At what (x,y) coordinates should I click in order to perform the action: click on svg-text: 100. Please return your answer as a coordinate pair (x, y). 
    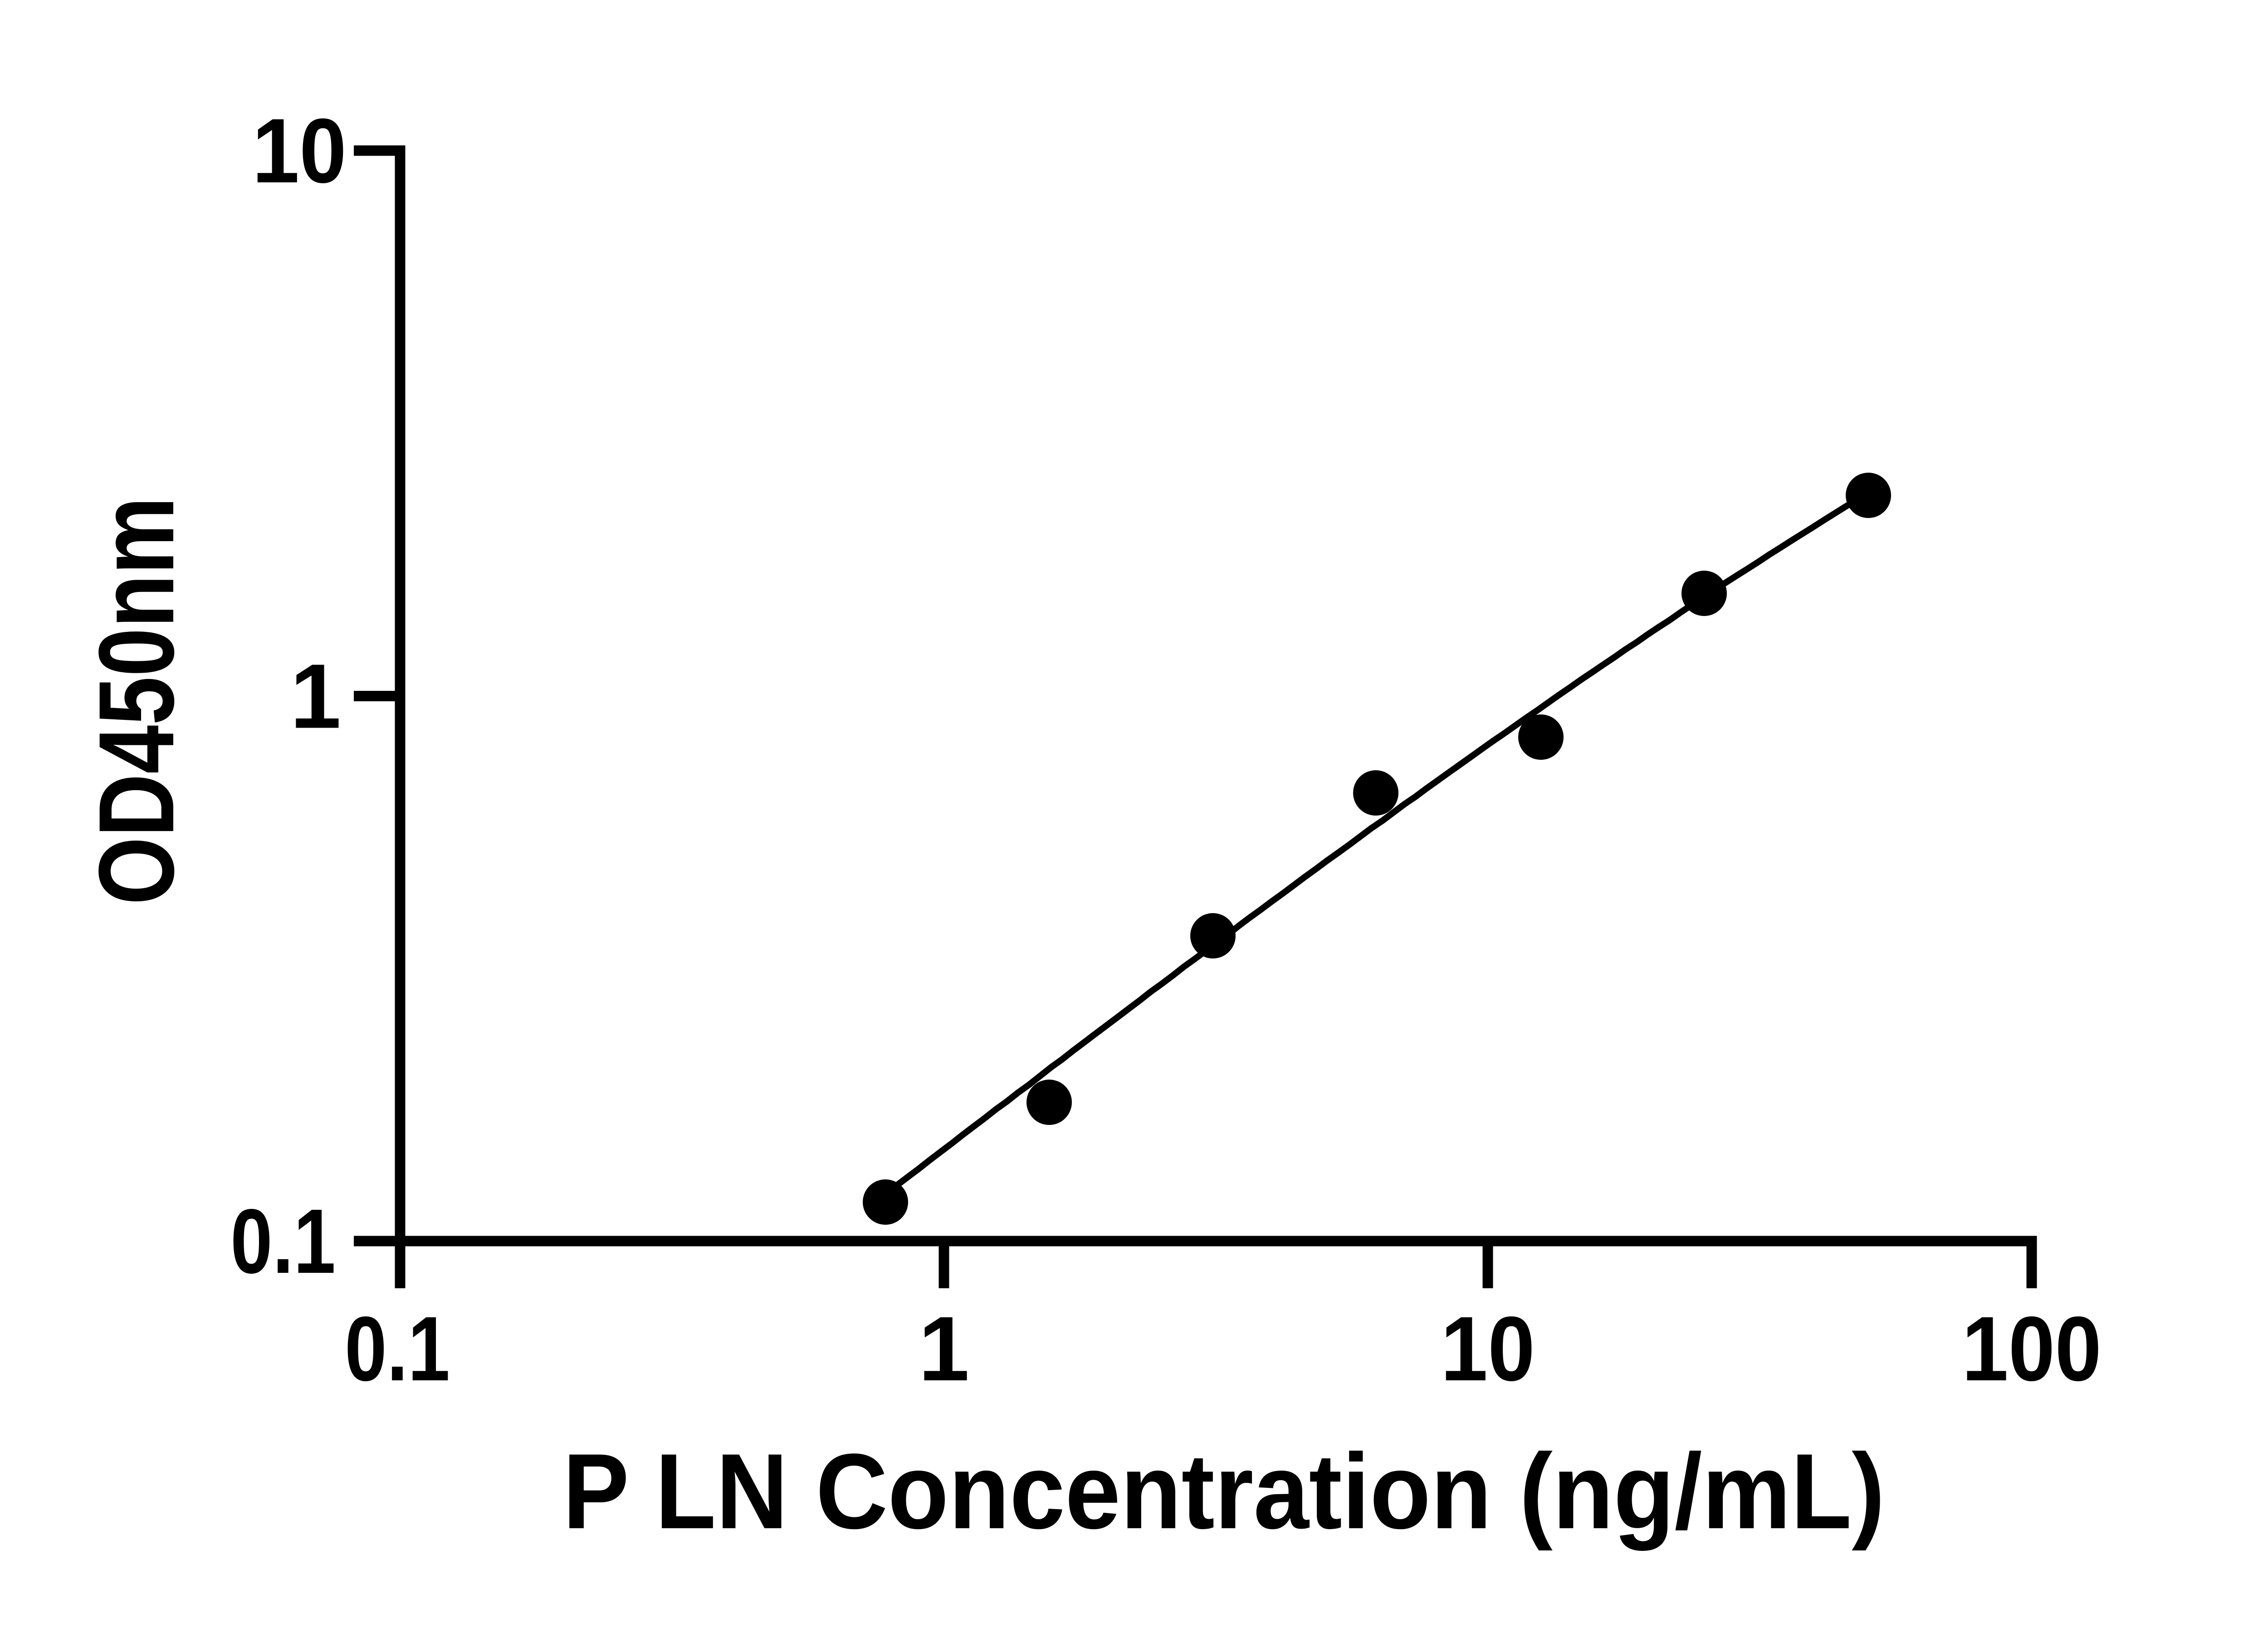
    Looking at the image, I should click on (2032, 1348).